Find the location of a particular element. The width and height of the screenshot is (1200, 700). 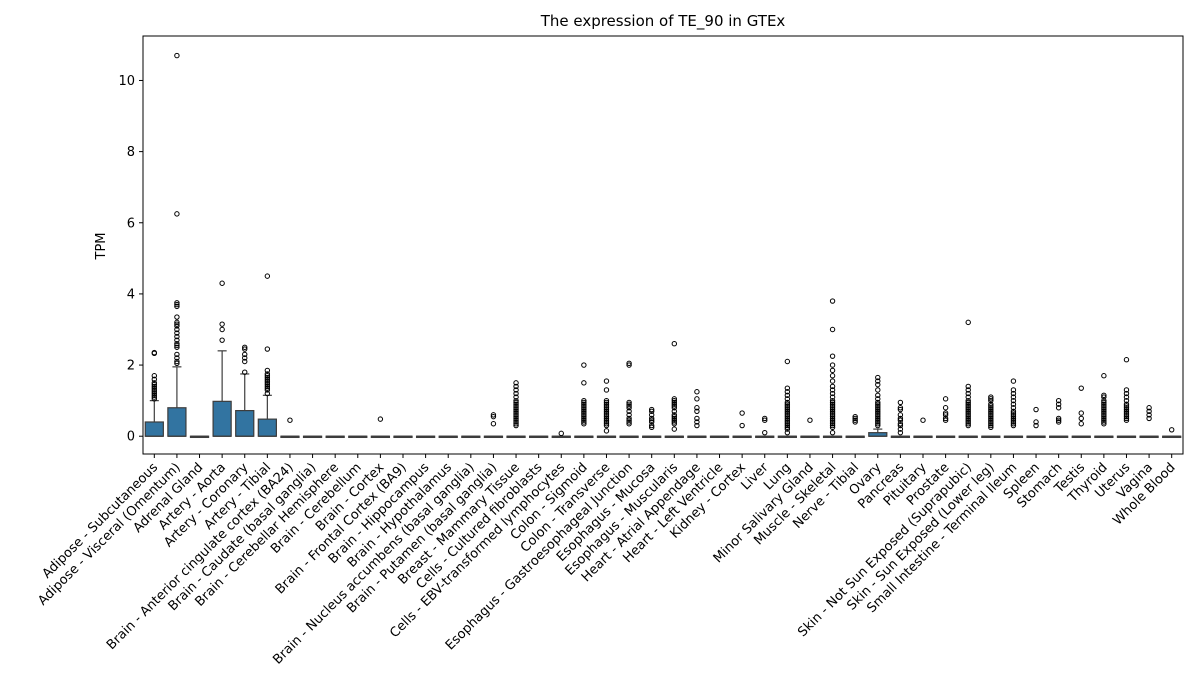

y-tick-label: 4 is located at coordinates (131, 294).